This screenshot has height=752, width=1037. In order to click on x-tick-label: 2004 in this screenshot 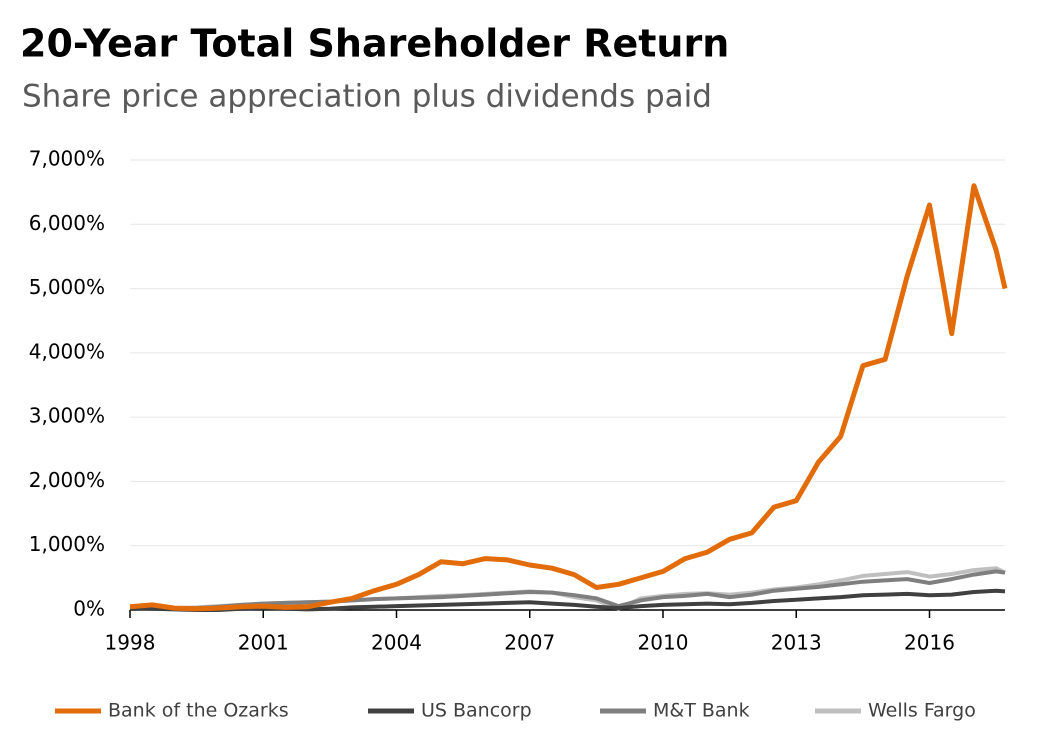, I will do `click(396, 643)`.